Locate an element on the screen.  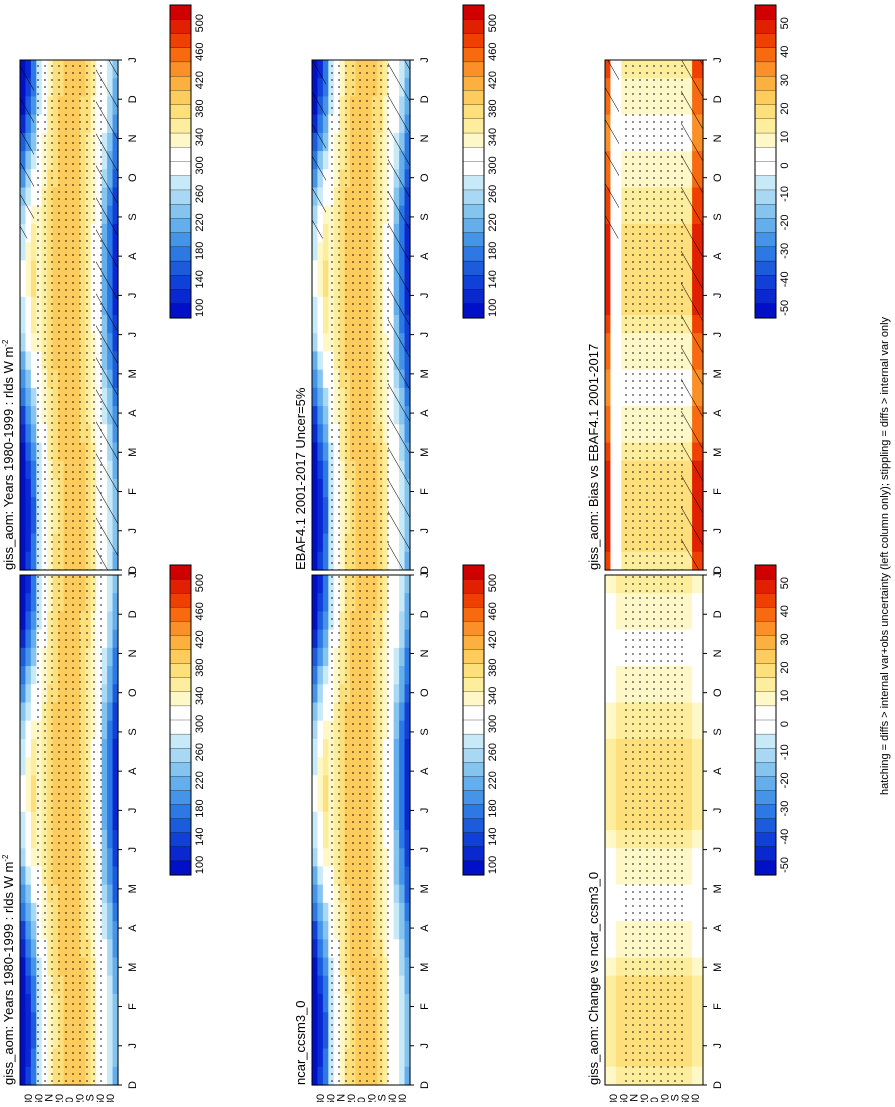
colorbar-label: 100 is located at coordinates (200, 308).